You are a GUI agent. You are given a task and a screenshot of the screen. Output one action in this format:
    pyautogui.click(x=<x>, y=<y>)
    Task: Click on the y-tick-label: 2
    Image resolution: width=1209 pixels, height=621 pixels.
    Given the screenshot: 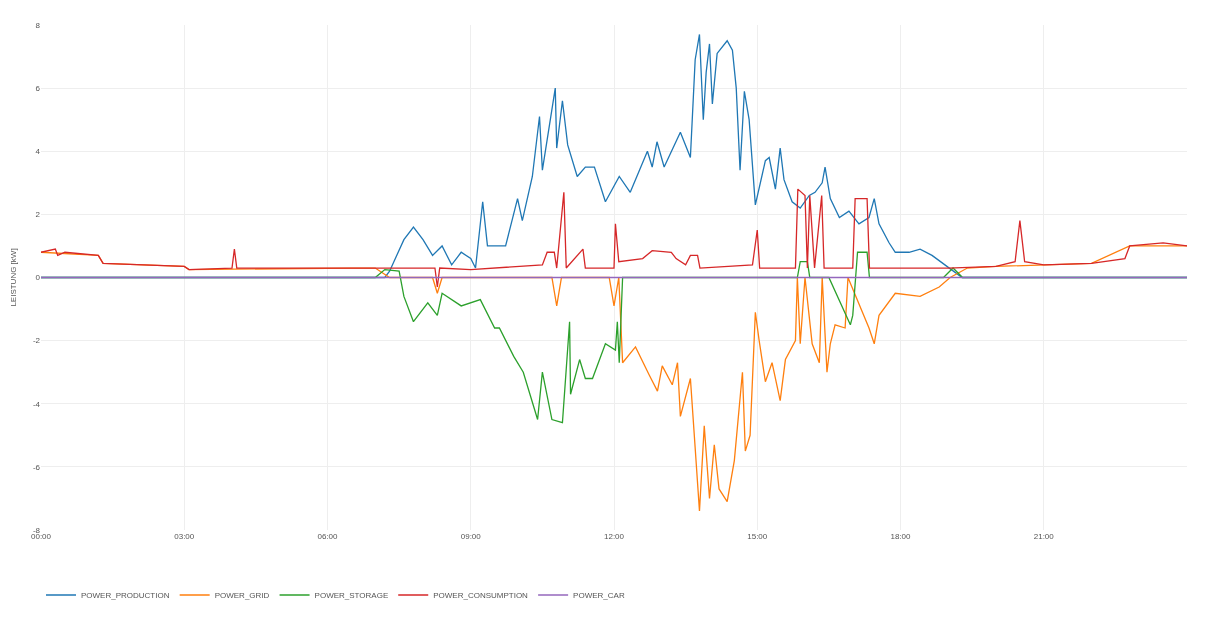 What is the action you would take?
    pyautogui.click(x=38, y=215)
    